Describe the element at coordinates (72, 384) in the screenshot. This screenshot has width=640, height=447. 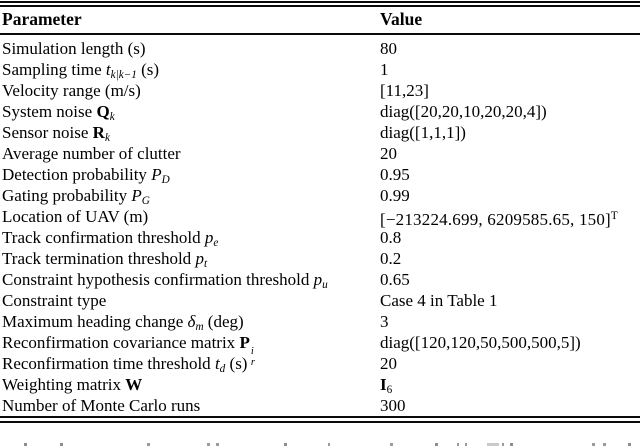
I see `parameter-cell: Weighting matrix W` at that location.